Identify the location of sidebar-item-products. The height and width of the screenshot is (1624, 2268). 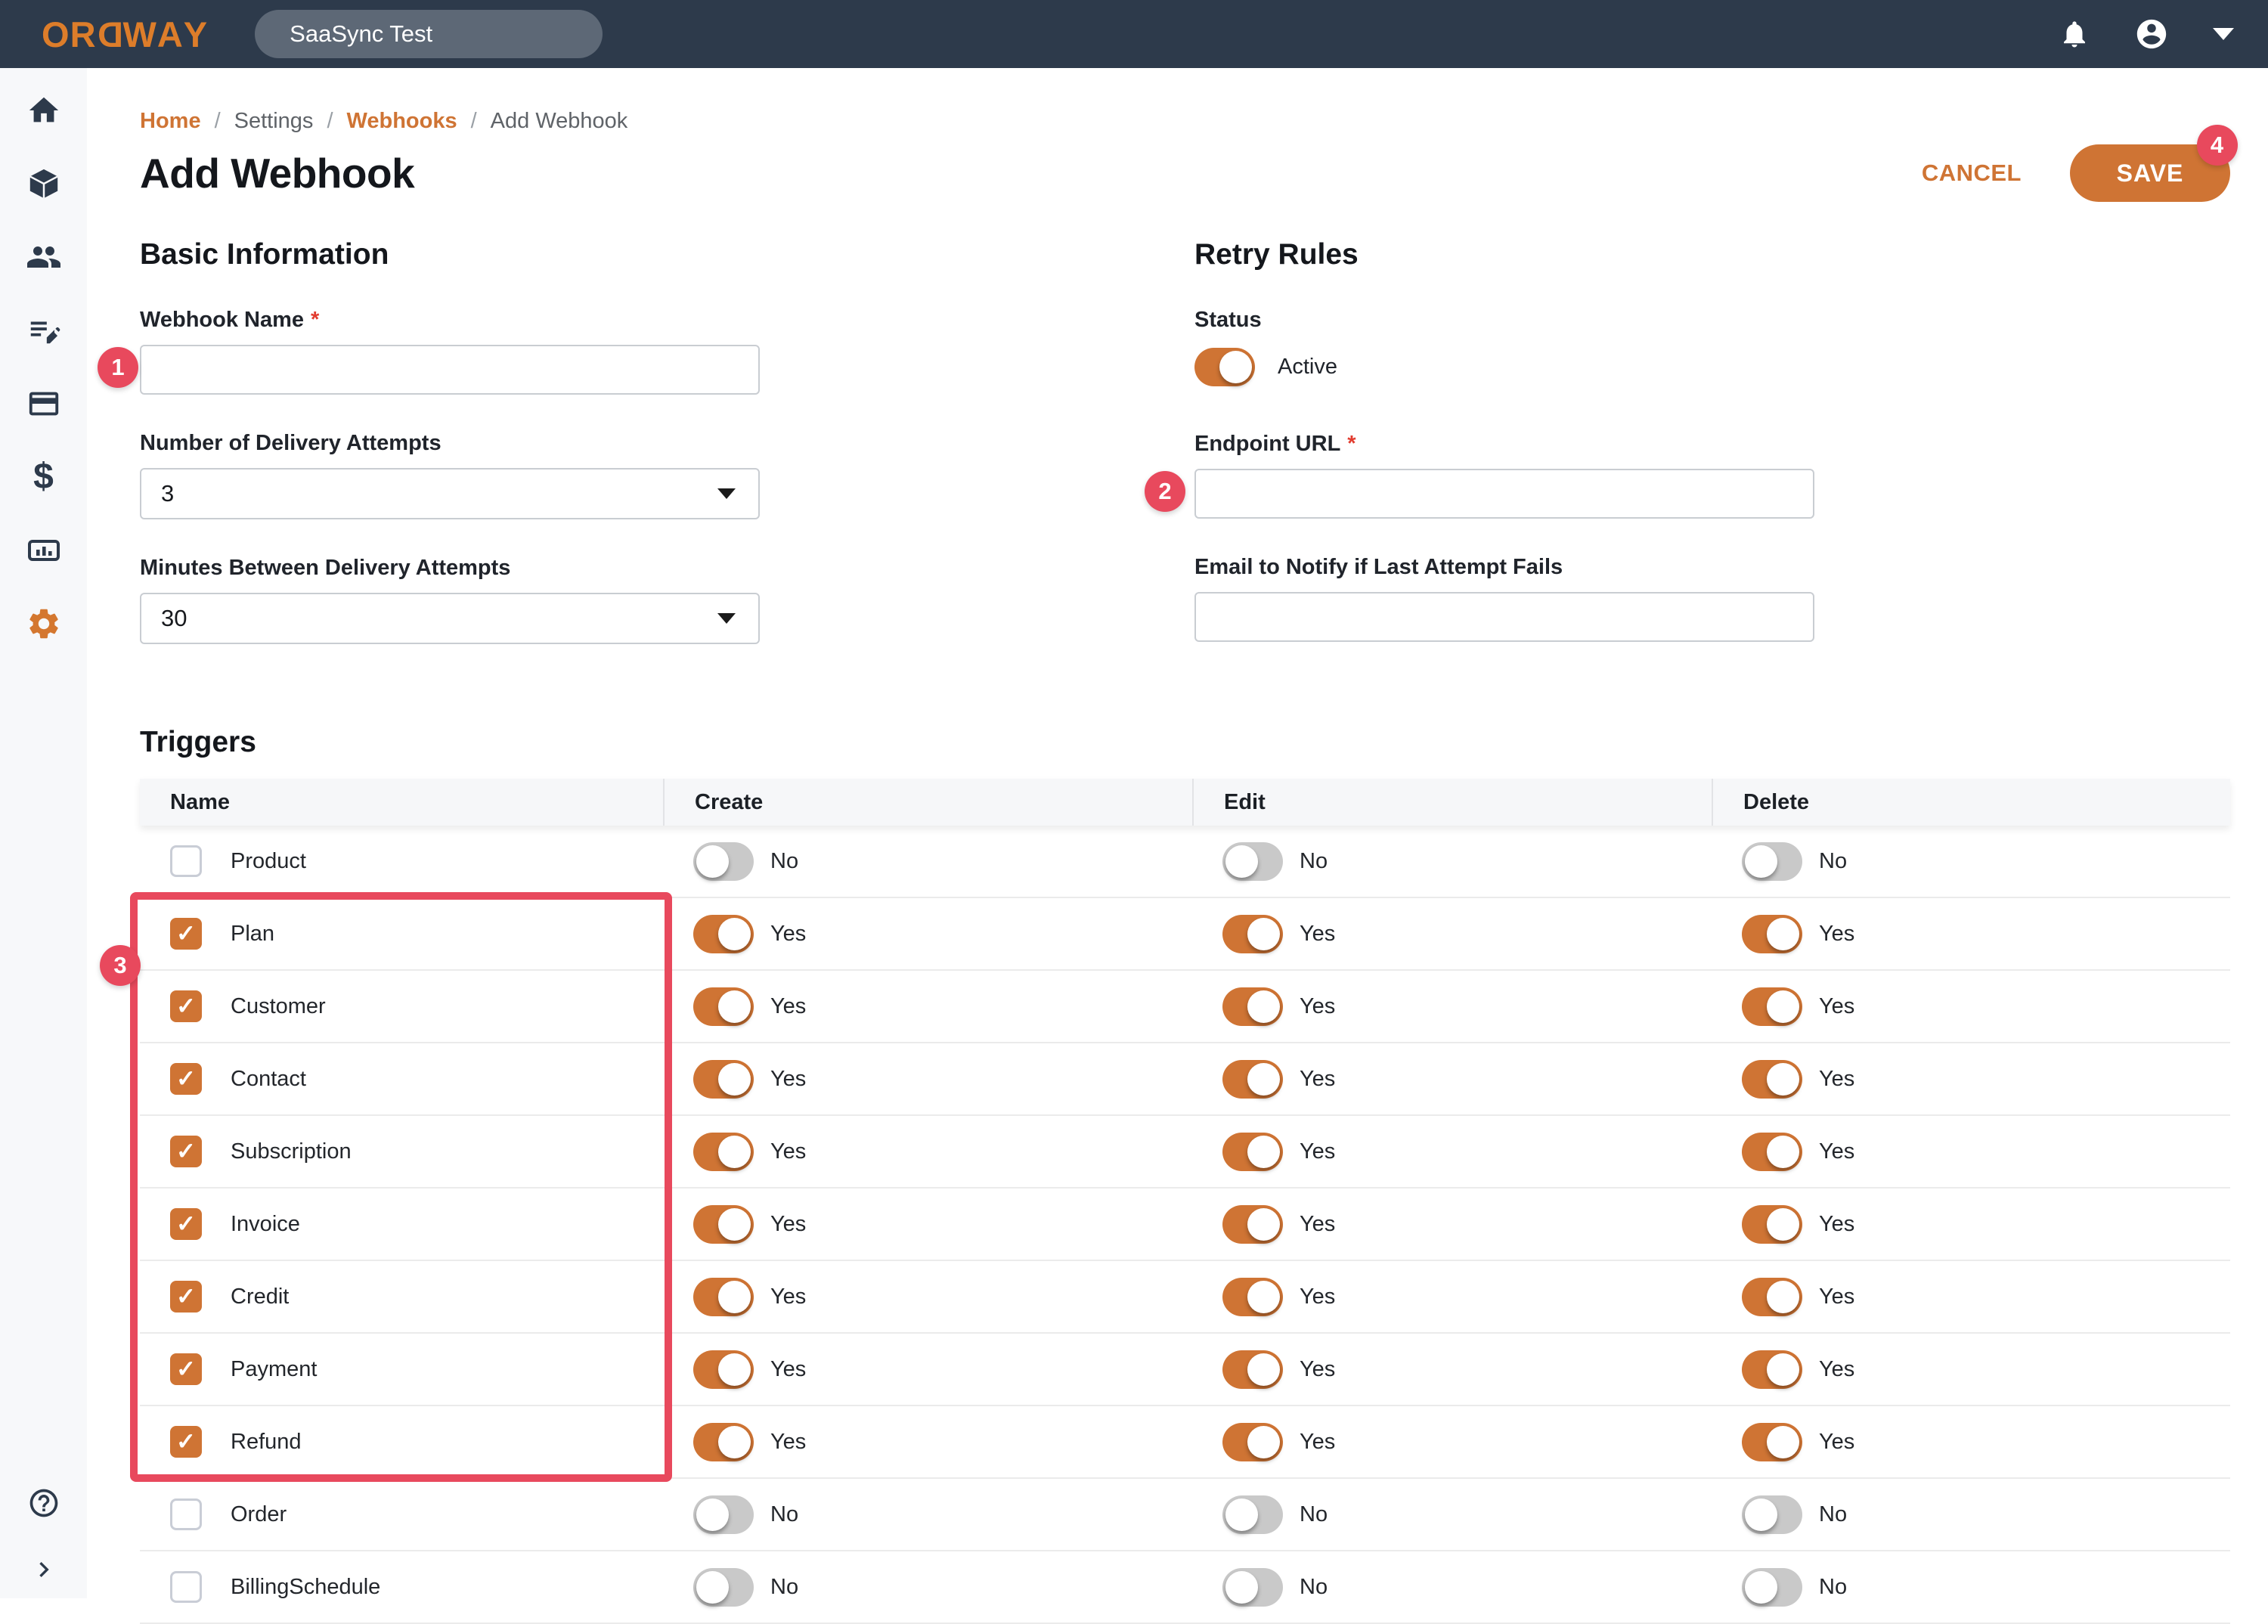
(44, 184).